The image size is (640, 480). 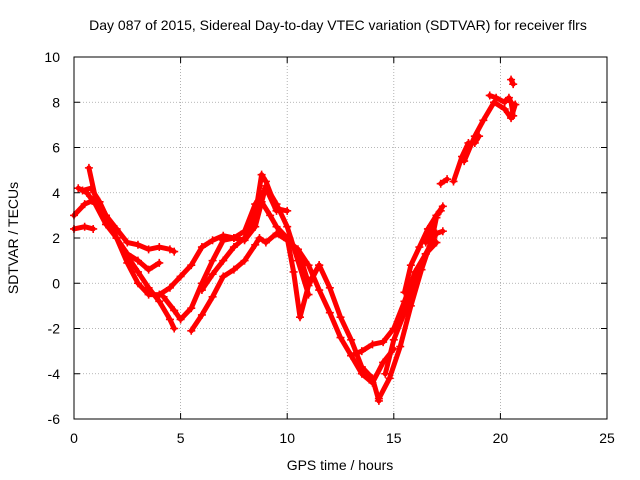 I want to click on x-tick-label: 25, so click(x=607, y=438).